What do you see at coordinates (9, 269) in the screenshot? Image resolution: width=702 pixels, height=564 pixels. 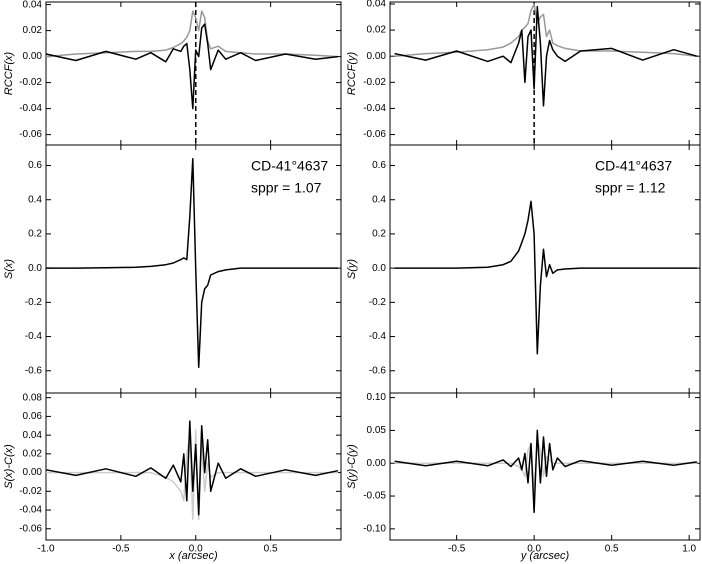 I see `y-axis-label: S(x)` at bounding box center [9, 269].